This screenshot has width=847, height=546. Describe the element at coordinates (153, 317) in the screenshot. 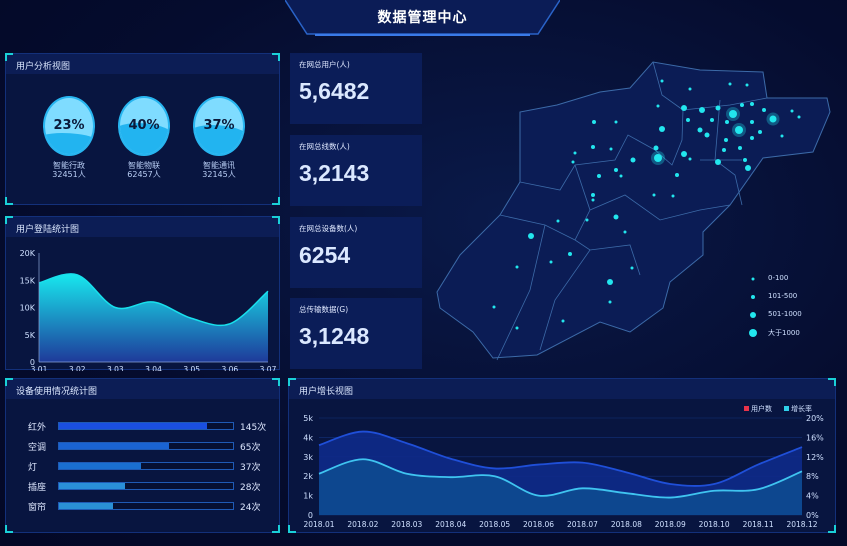

I see `login-area` at that location.